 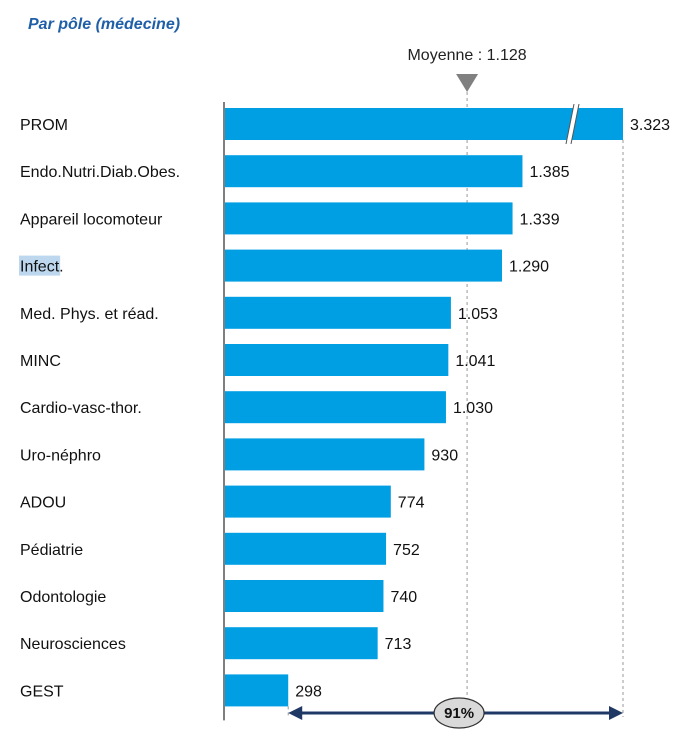 I want to click on value-label: 1.290, so click(x=529, y=267).